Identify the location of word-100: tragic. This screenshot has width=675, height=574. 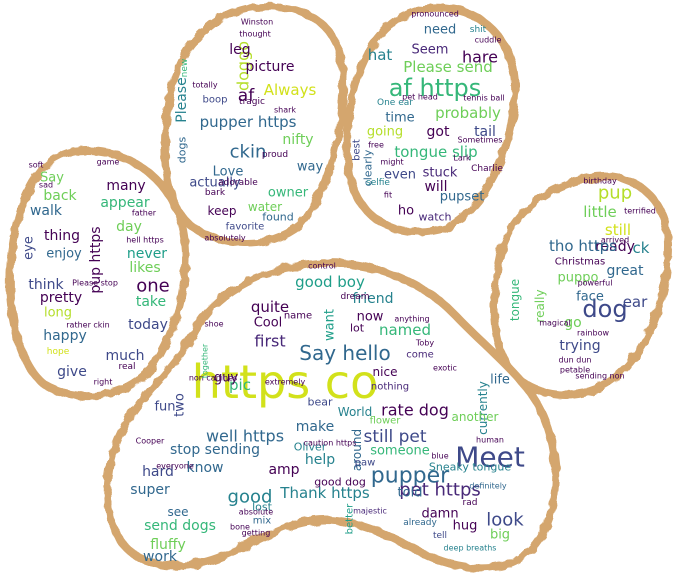
(252, 102).